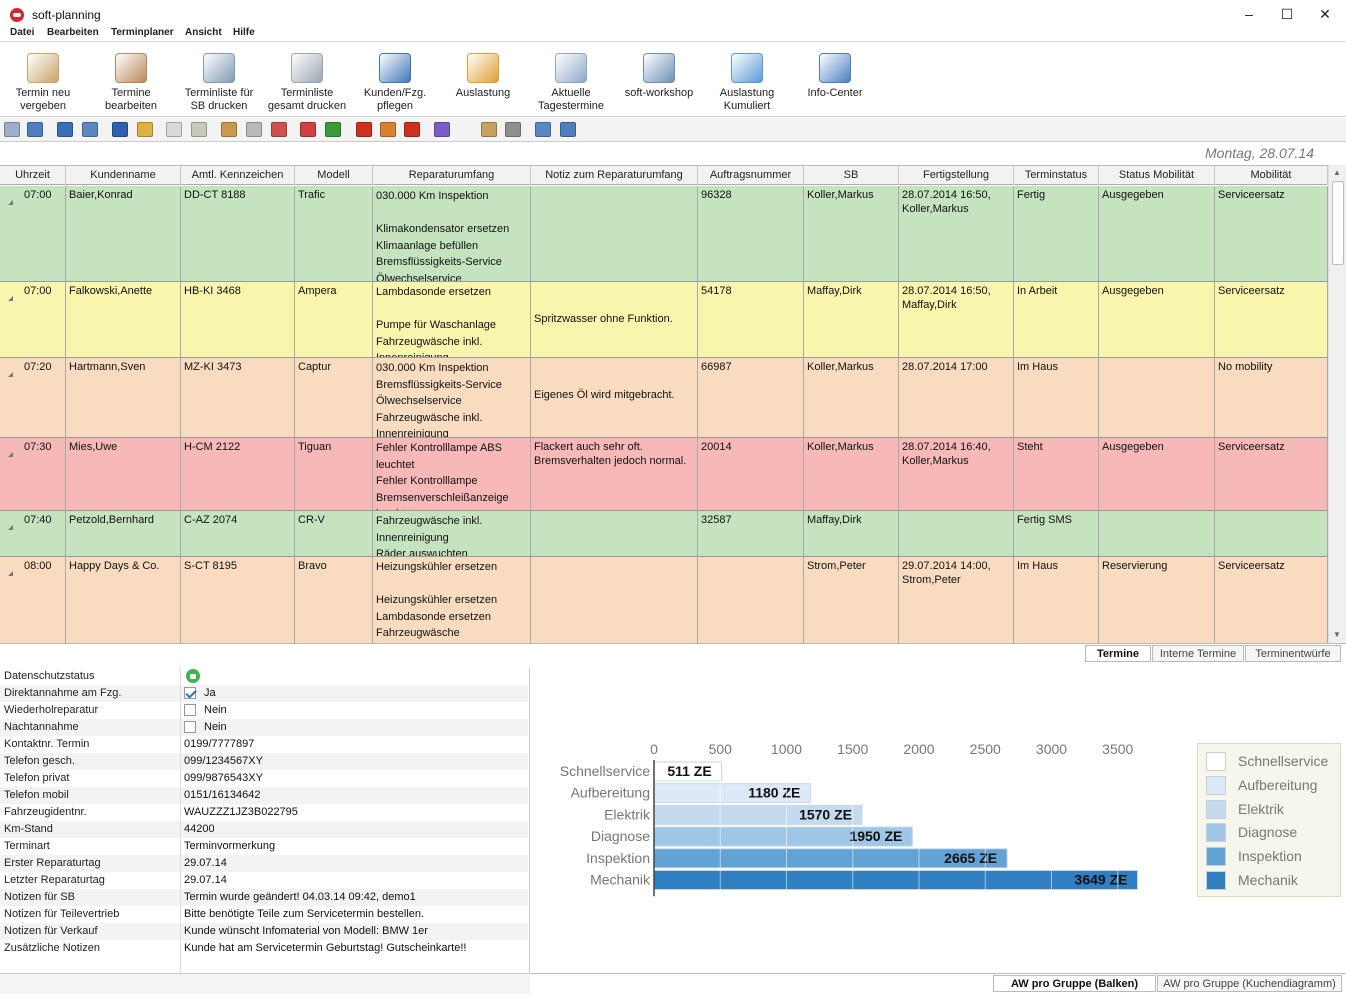 The width and height of the screenshot is (1346, 994). I want to click on arrow-left-icon, so click(364, 129).